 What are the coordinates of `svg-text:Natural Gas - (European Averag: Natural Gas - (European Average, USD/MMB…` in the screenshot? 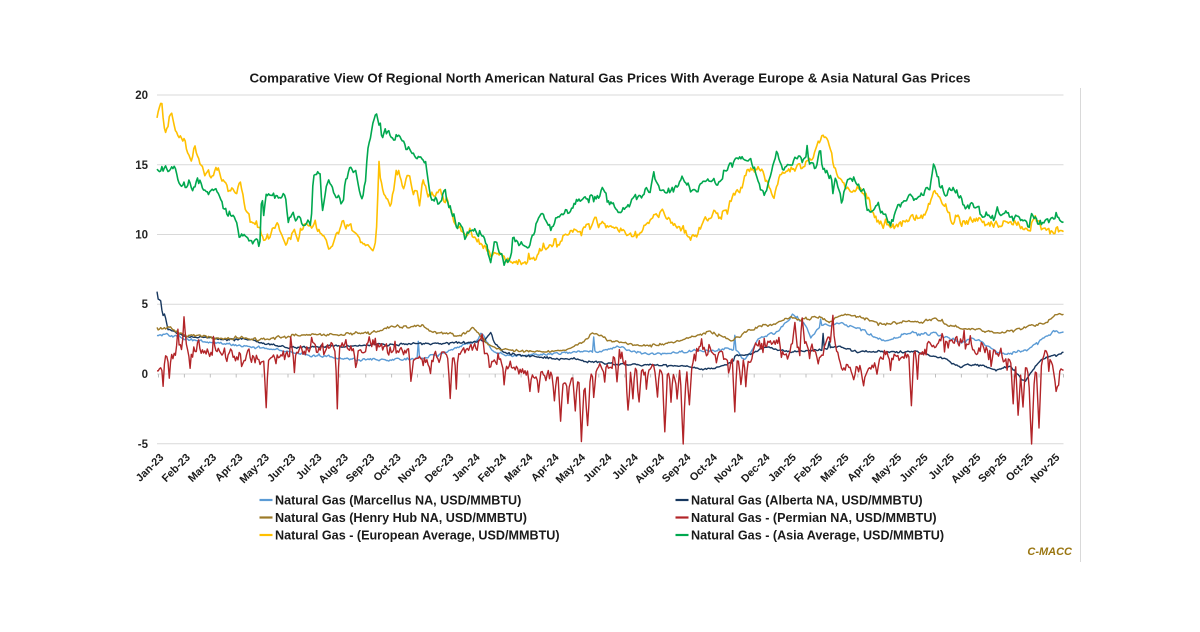 It's located at (417, 535).